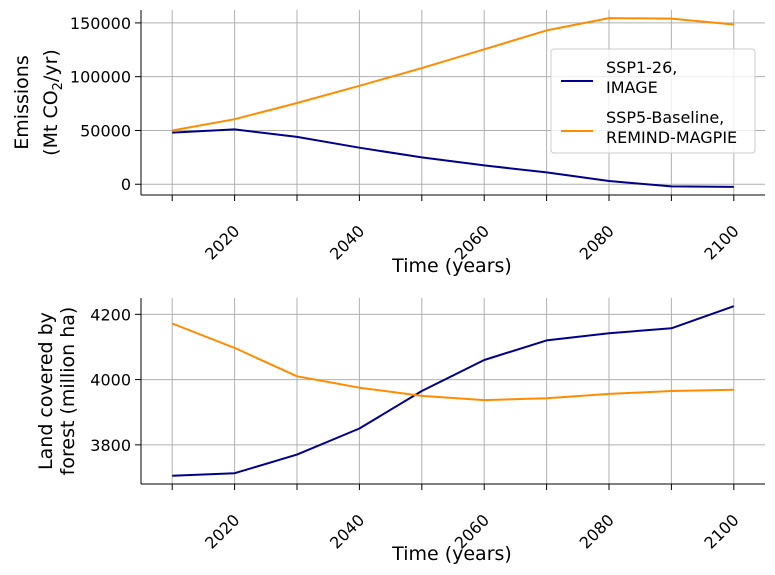 This screenshot has height=575, width=775. I want to click on y-axis-label-line-2: forest (million ha), so click(68, 391).